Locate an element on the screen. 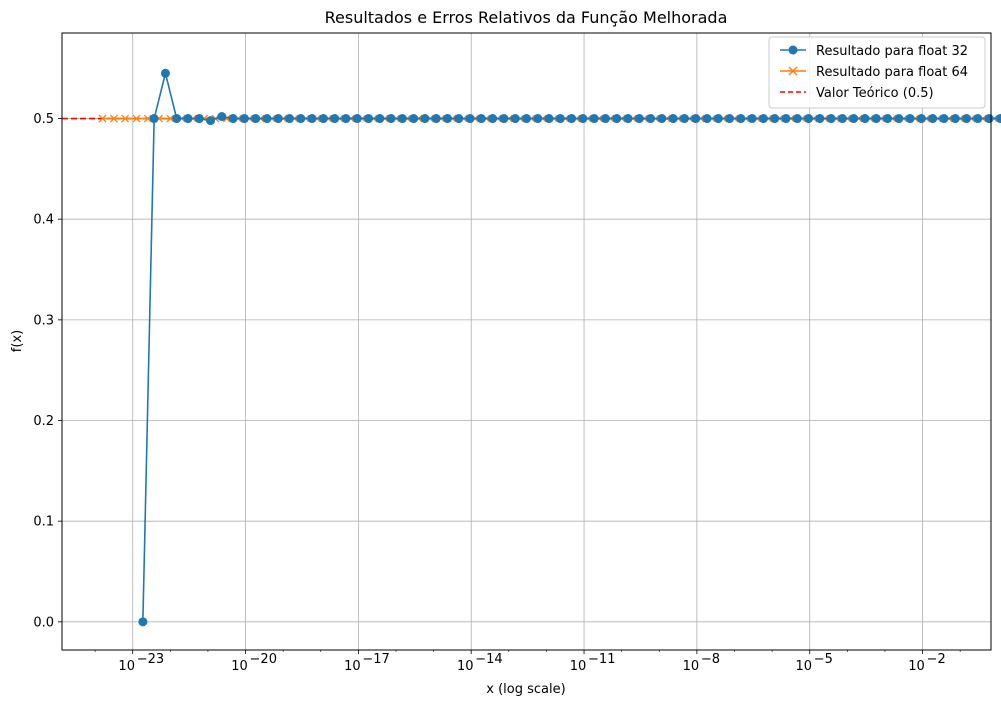  legend-item-float64: Resultado para float 64 is located at coordinates (874, 72).